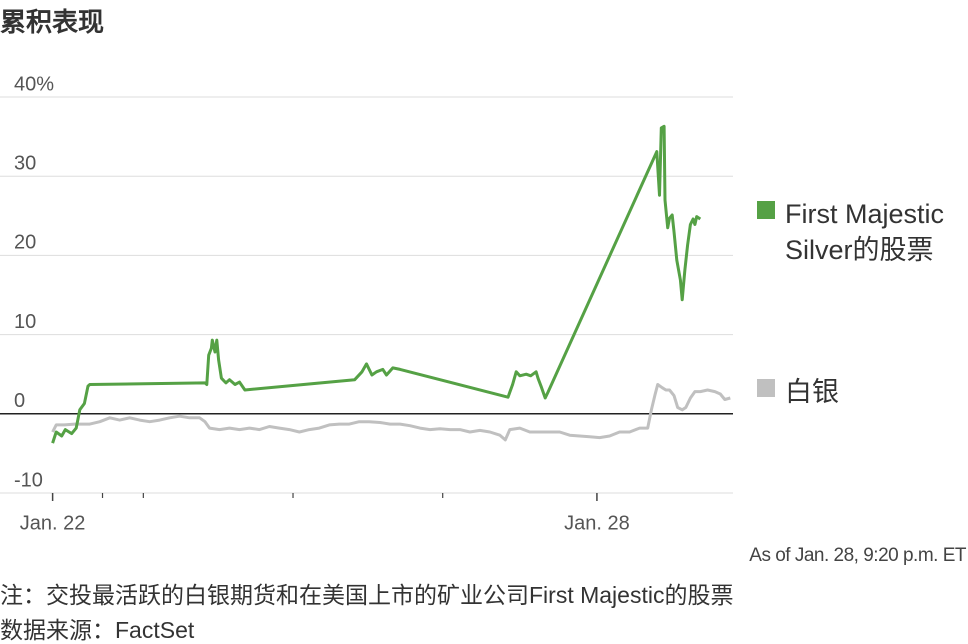  What do you see at coordinates (597, 523) in the screenshot?
I see `x-tick-label: Jan. 28` at bounding box center [597, 523].